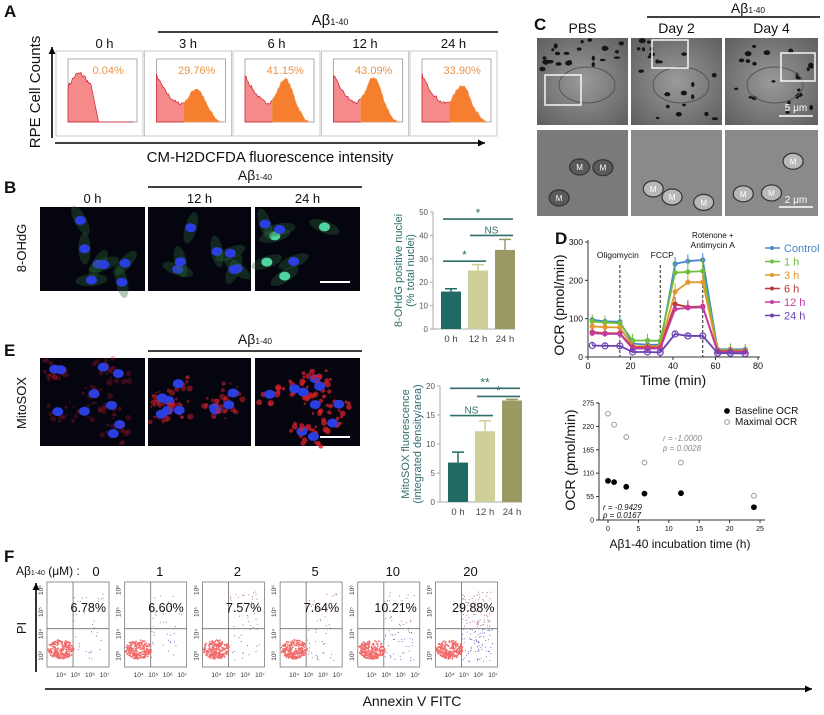 Image resolution: width=824 pixels, height=715 pixels. Describe the element at coordinates (743, 194) in the screenshot. I see `mitochondrion` at that location.